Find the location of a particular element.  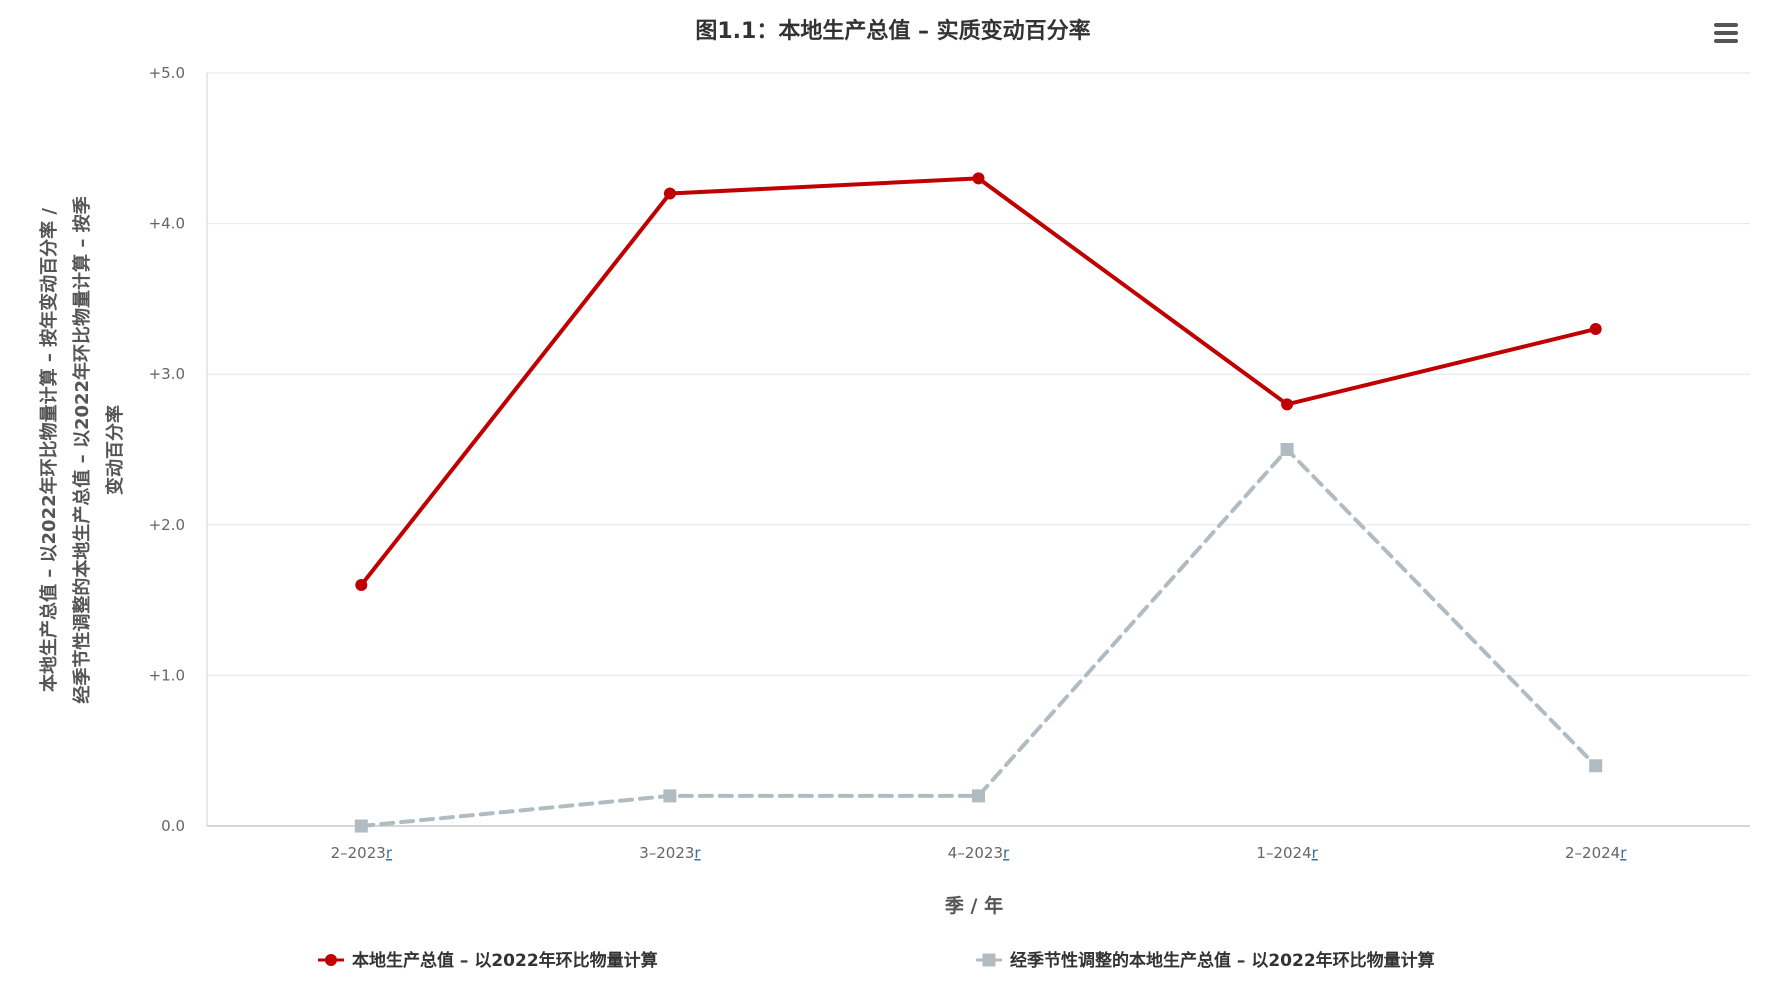

x-tick-category: 2–2023 is located at coordinates (358, 853).